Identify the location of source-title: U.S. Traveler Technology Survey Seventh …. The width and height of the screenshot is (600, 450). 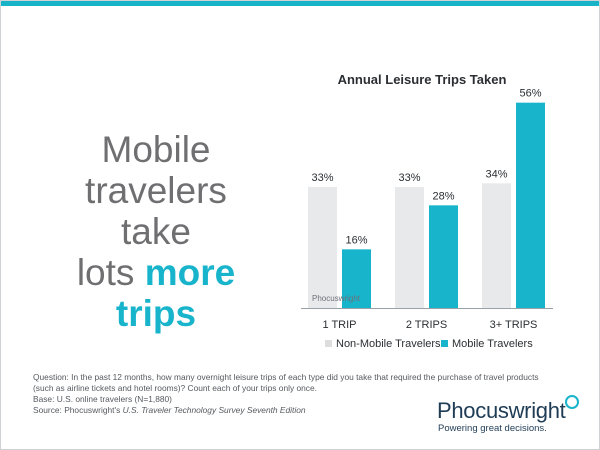
(214, 410).